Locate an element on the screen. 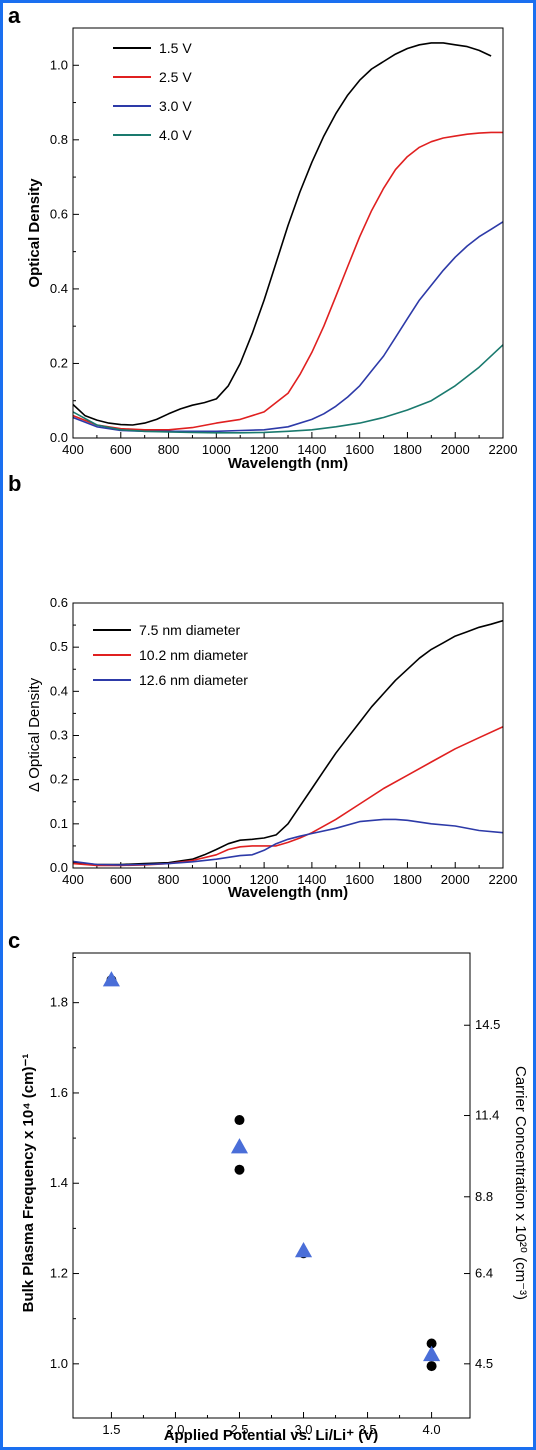 The height and width of the screenshot is (1450, 536). c-right-tick-label: 11.4 is located at coordinates (487, 1115).